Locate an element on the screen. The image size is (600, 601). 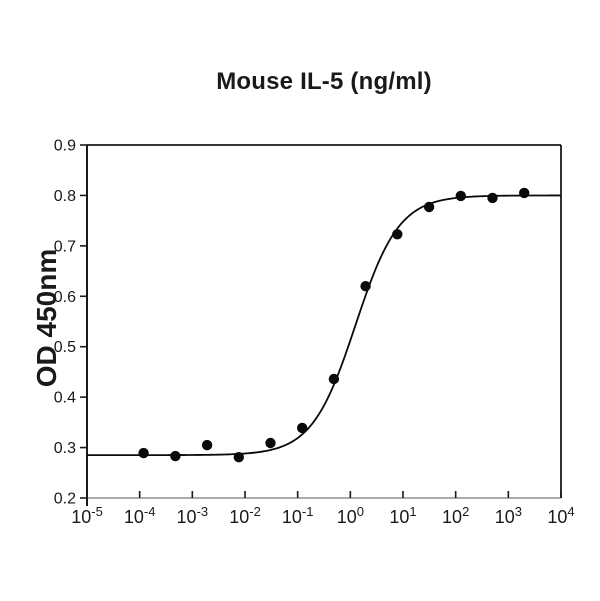
x-tick-label: 10⁻² is located at coordinates (245, 515).